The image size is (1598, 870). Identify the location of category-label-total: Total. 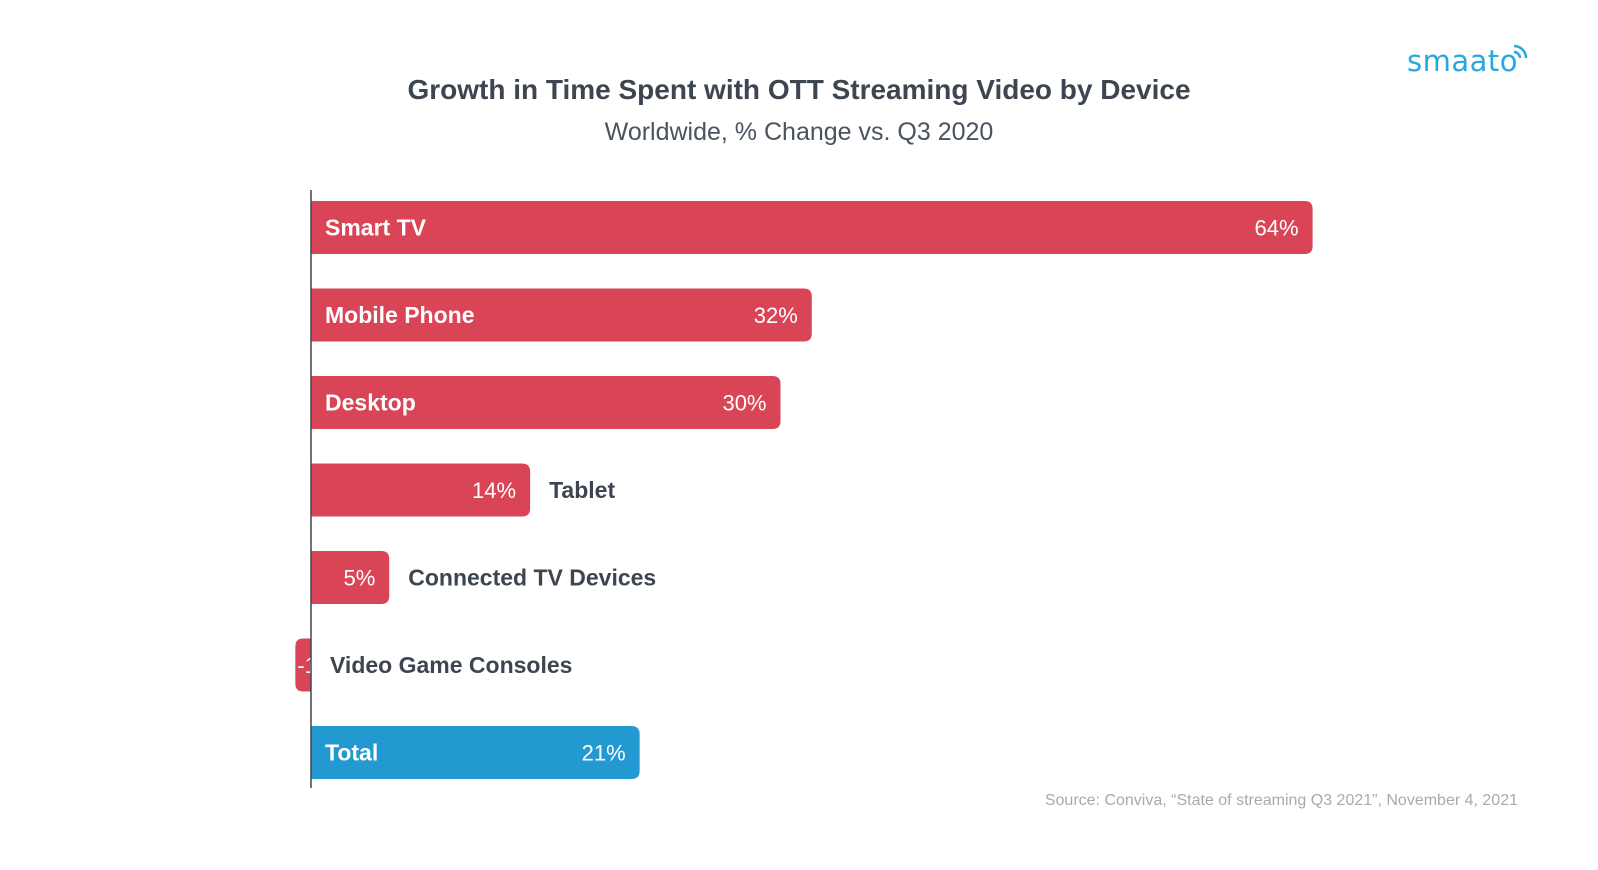
(351, 753).